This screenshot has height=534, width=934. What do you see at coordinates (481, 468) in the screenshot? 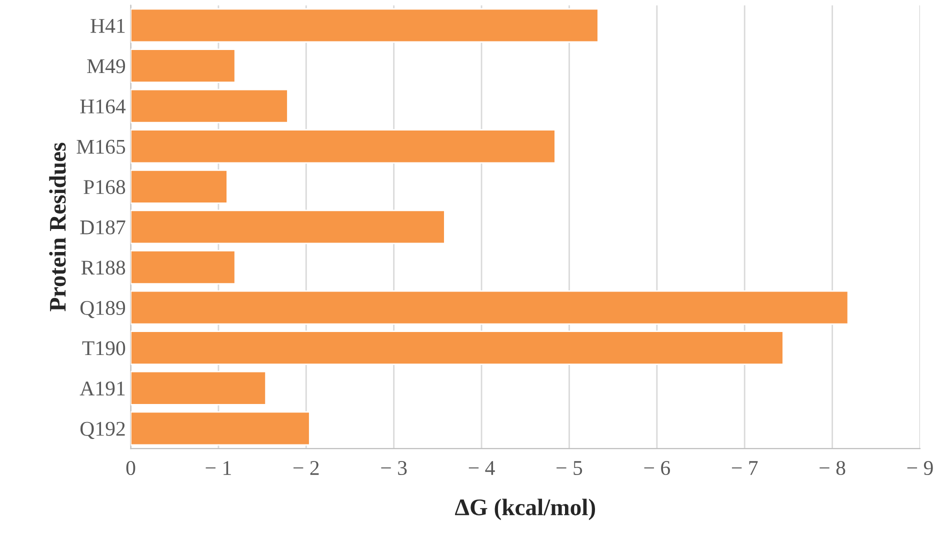
I see `x-tick-label: − 4` at bounding box center [481, 468].